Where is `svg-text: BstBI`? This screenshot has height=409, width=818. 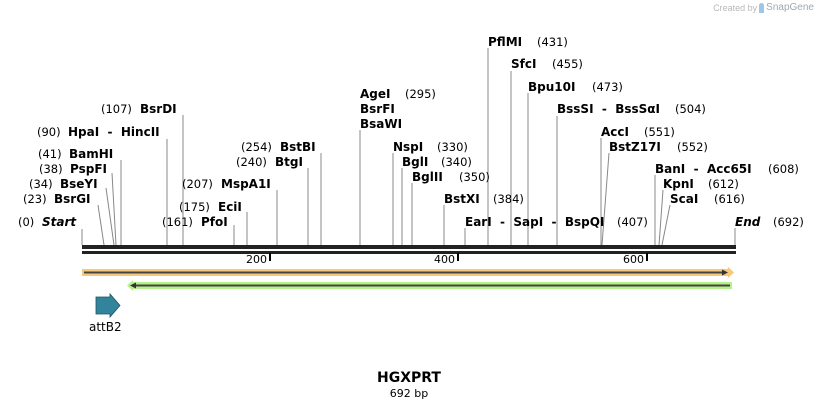 svg-text: BstBI is located at coordinates (298, 147).